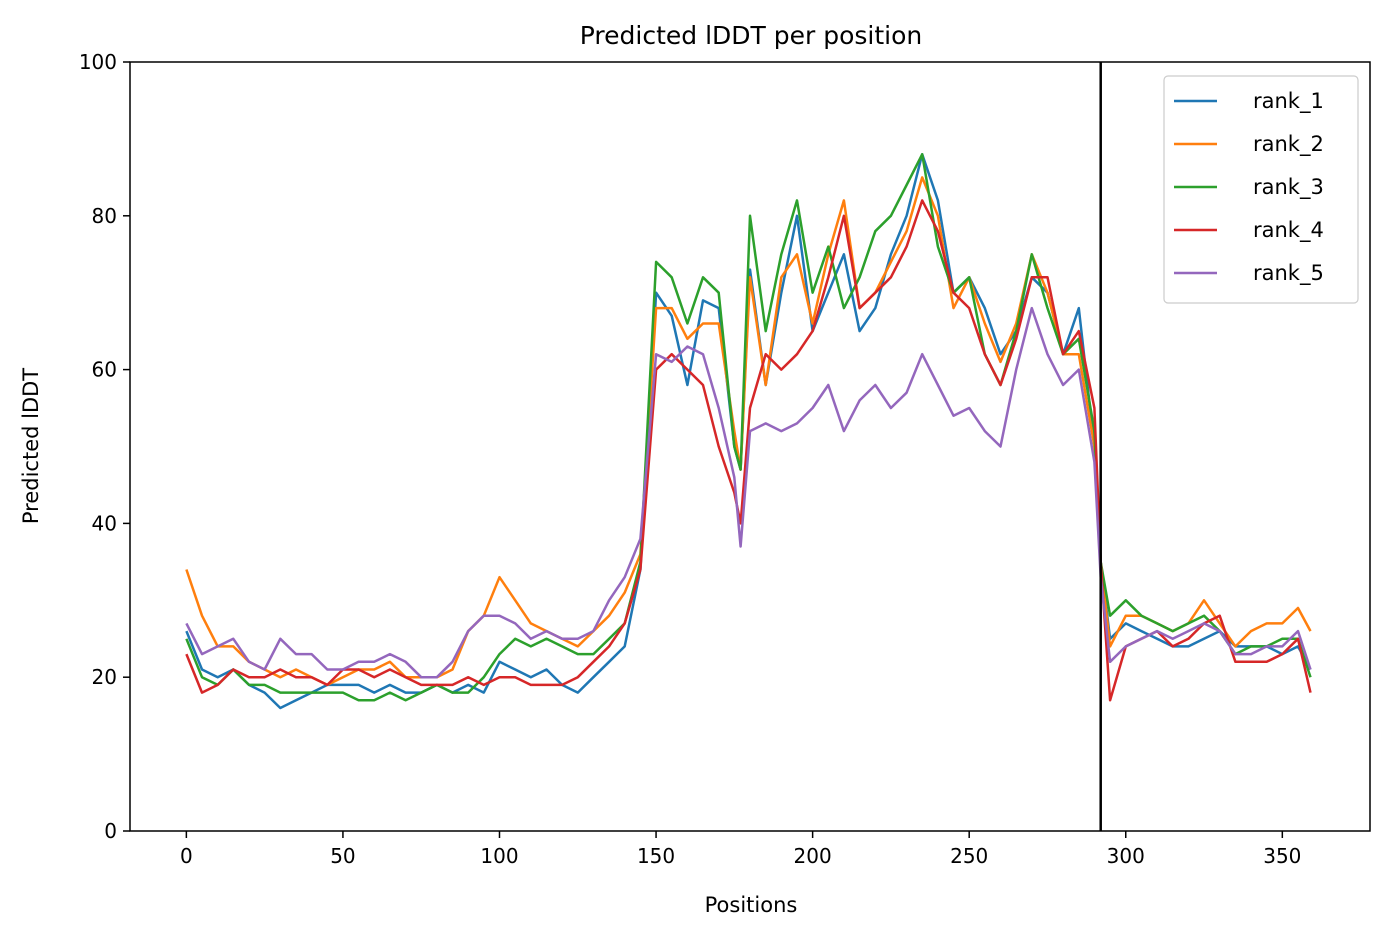 The height and width of the screenshot is (939, 1391). What do you see at coordinates (98, 62) in the screenshot?
I see `y-tick-label: 100` at bounding box center [98, 62].